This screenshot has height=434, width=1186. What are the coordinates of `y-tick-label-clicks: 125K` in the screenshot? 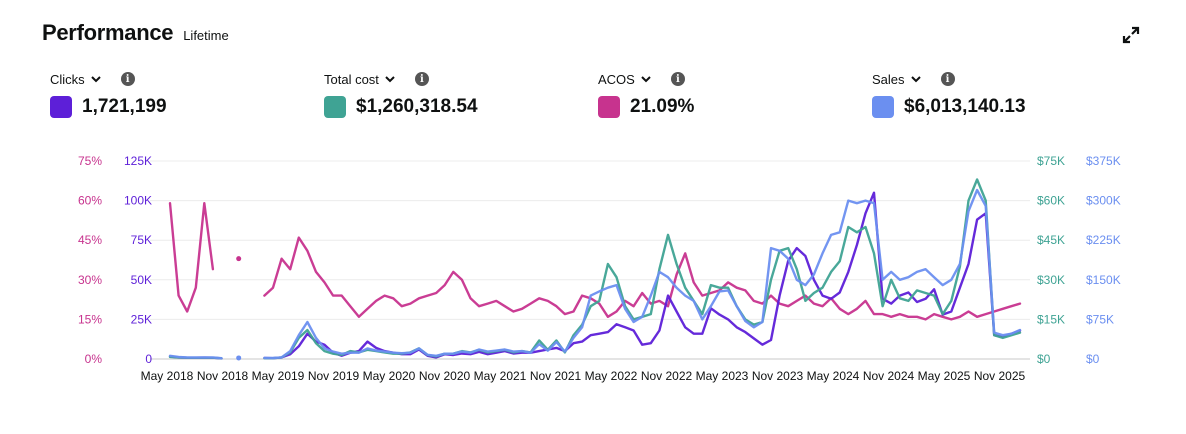 It's located at (138, 161).